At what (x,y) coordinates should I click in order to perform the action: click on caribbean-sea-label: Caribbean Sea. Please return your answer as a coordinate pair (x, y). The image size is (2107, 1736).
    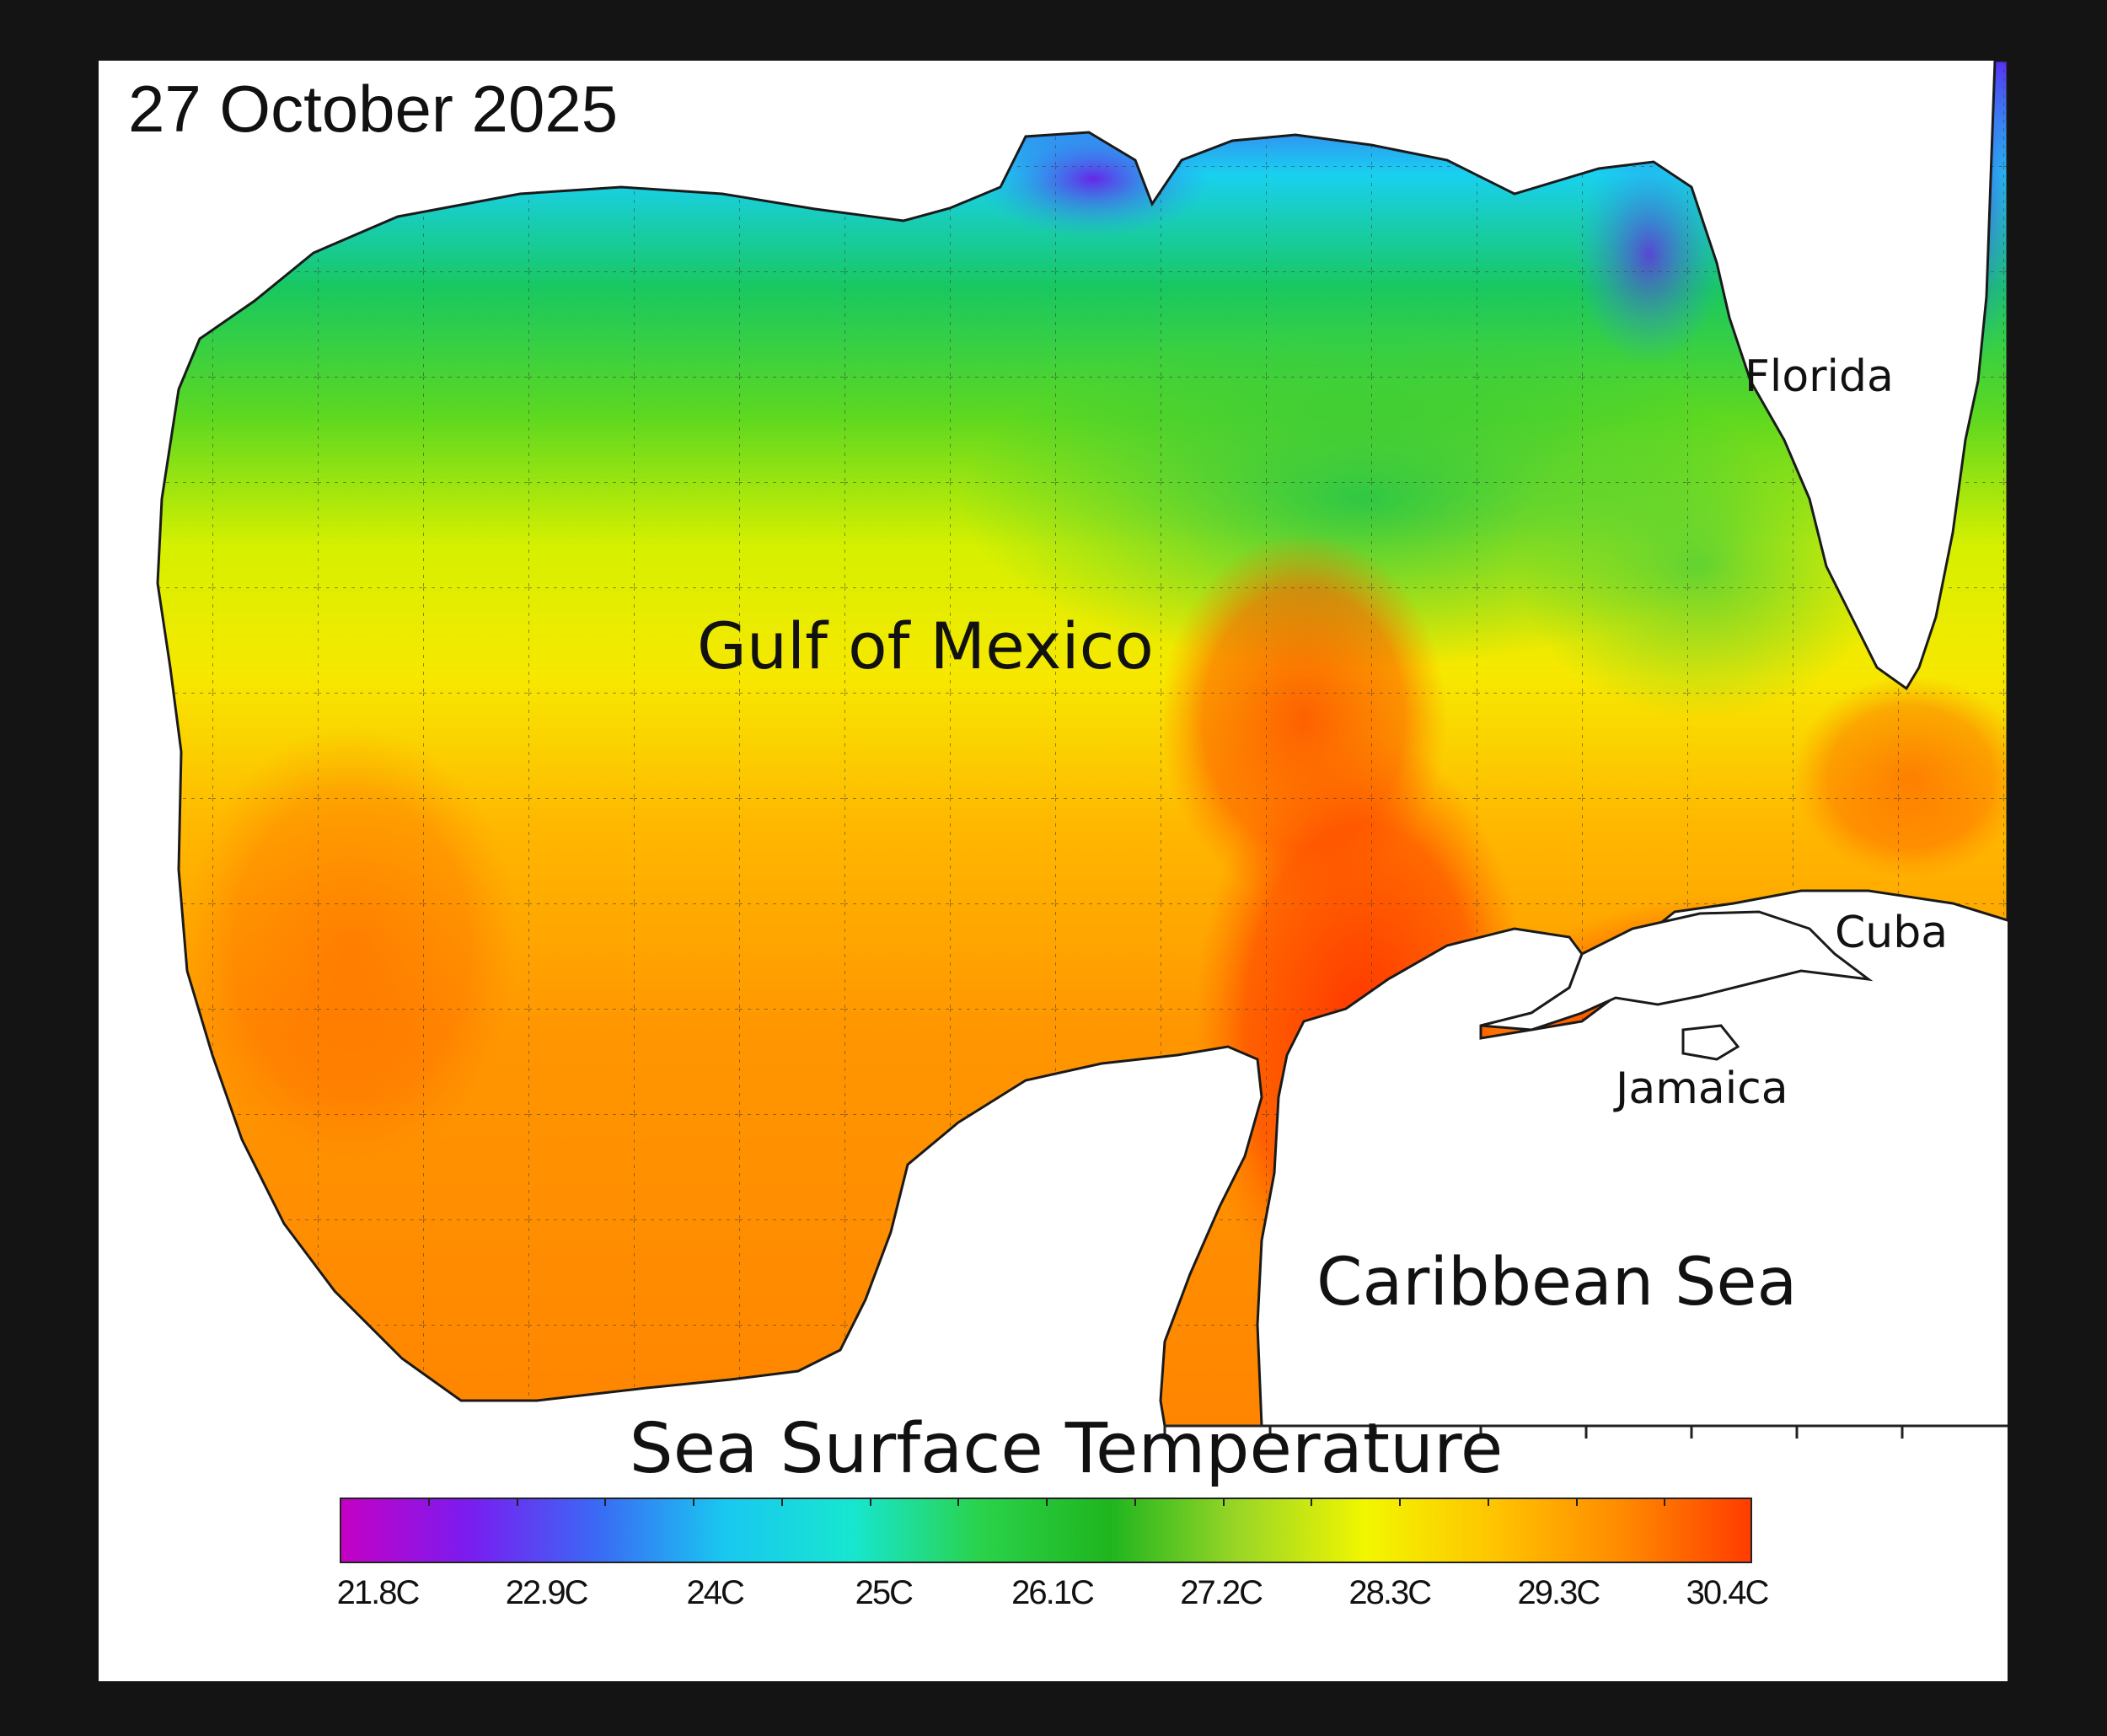
    Looking at the image, I should click on (1557, 1283).